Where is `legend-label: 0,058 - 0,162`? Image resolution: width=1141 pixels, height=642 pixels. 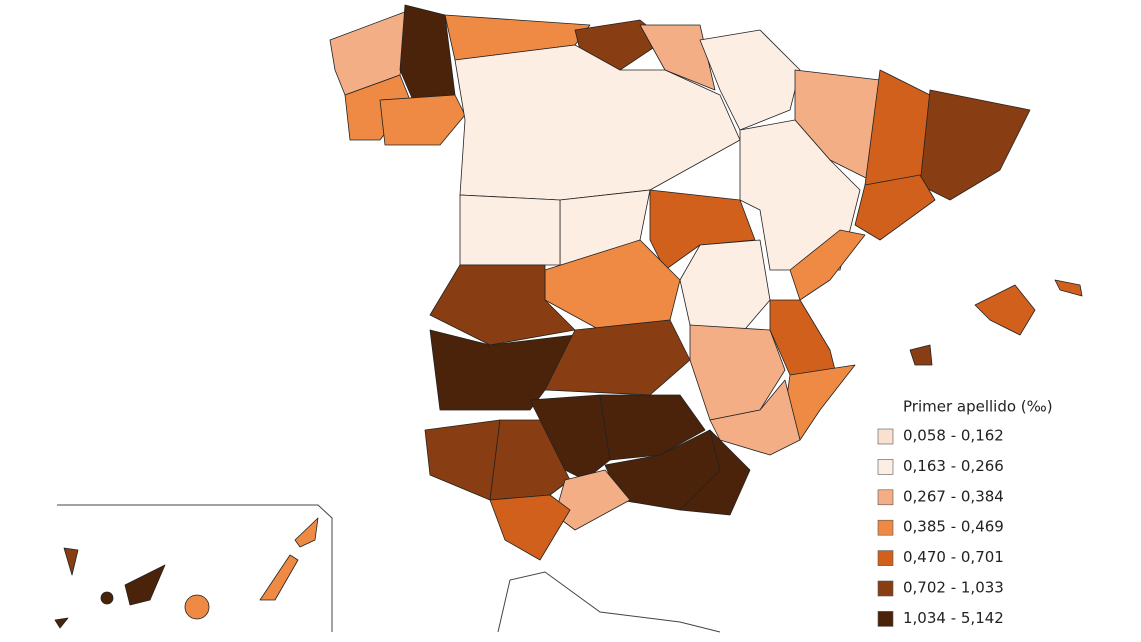
legend-label: 0,058 - 0,162 is located at coordinates (953, 436).